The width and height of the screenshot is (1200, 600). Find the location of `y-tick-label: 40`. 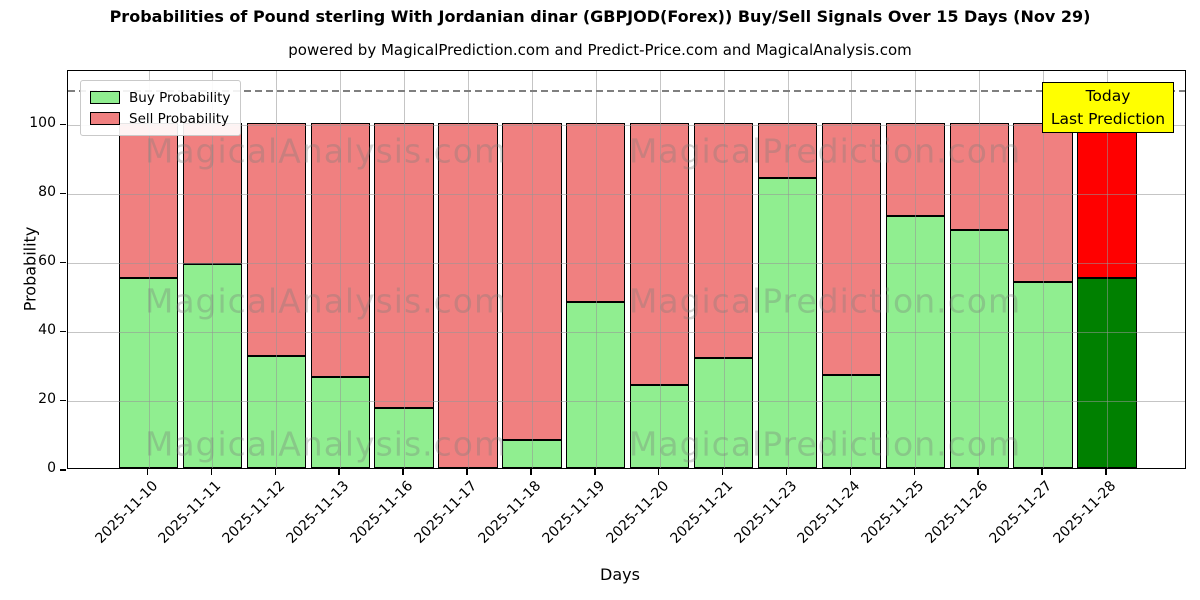

y-tick-label: 40 is located at coordinates (47, 329).